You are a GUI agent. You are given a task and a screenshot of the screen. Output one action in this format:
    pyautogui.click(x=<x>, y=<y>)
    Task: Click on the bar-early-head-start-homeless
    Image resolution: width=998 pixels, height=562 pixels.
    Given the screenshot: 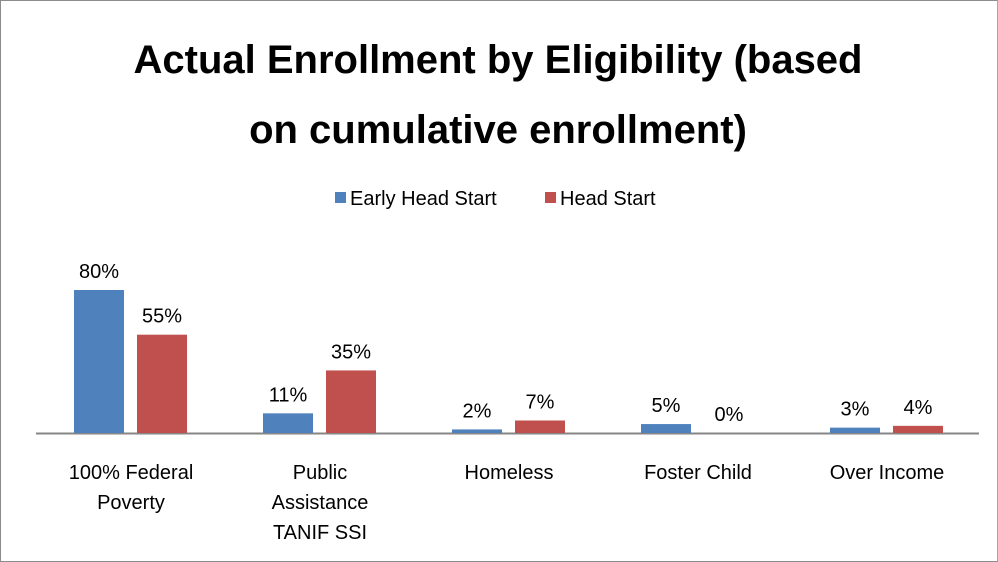 What is the action you would take?
    pyautogui.click(x=477, y=431)
    